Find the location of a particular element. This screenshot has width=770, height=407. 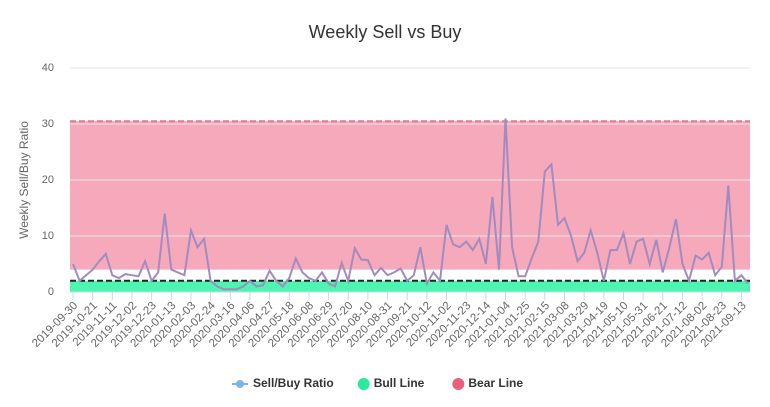

y-tick-label: 0 is located at coordinates (51, 292).